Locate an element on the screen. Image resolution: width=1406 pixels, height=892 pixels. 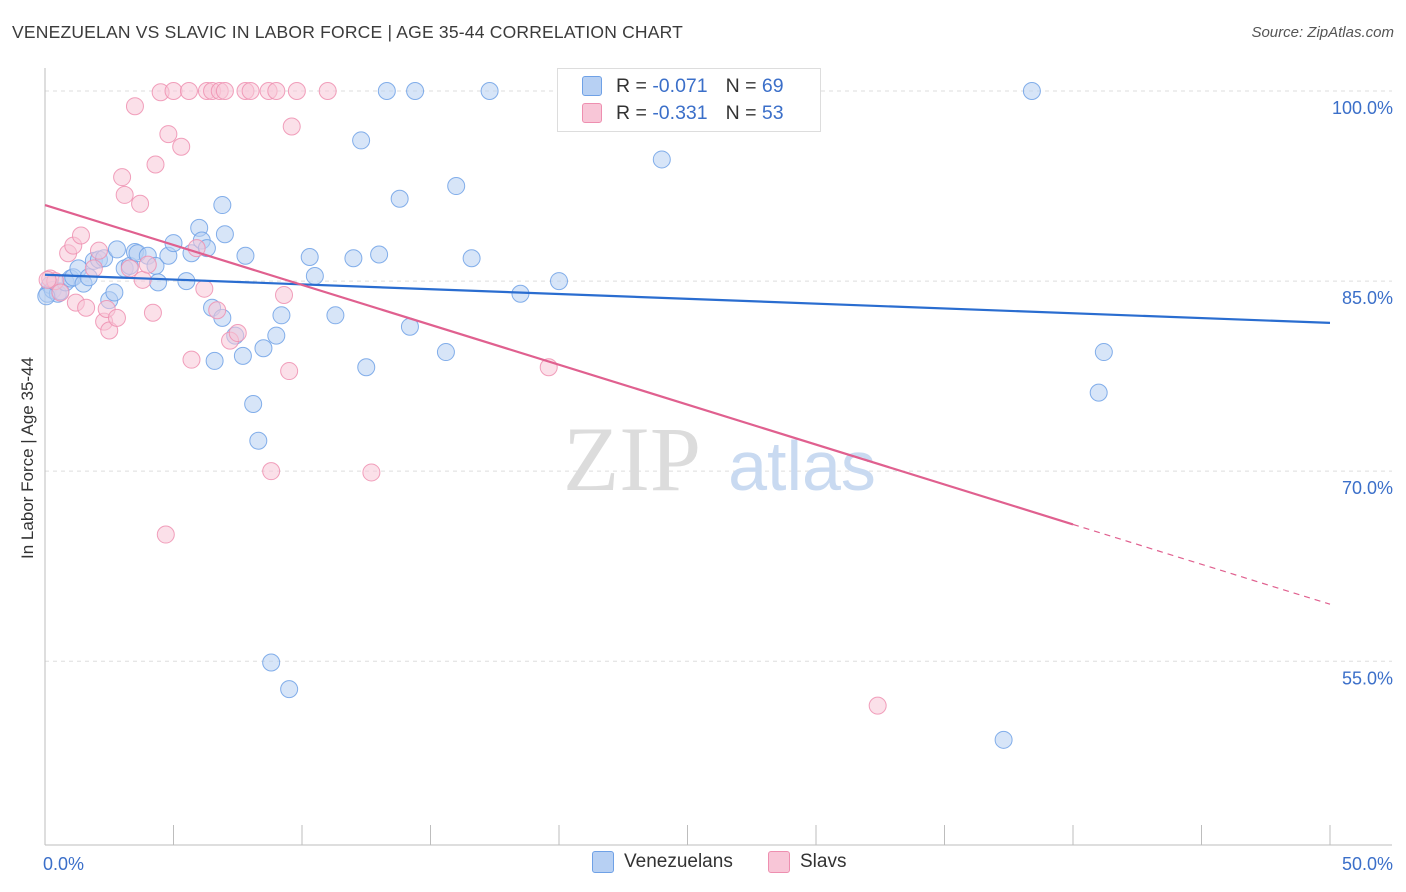
y-tick-label: 55.0% is located at coordinates (1367, 678).